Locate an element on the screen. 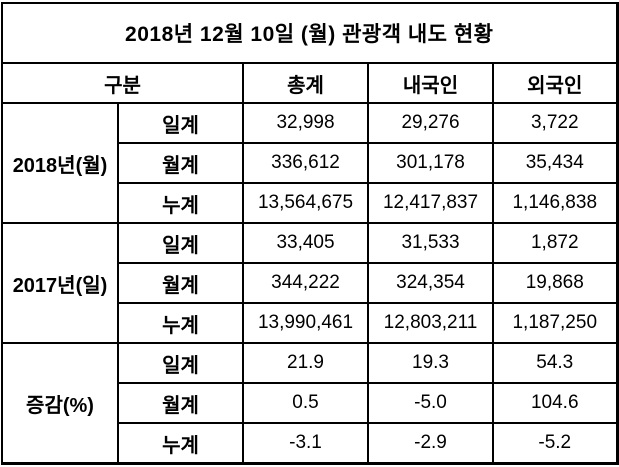 Image resolution: width=619 pixels, height=467 pixels. cell-change-cumulative-foreign: -5.2 is located at coordinates (555, 443).